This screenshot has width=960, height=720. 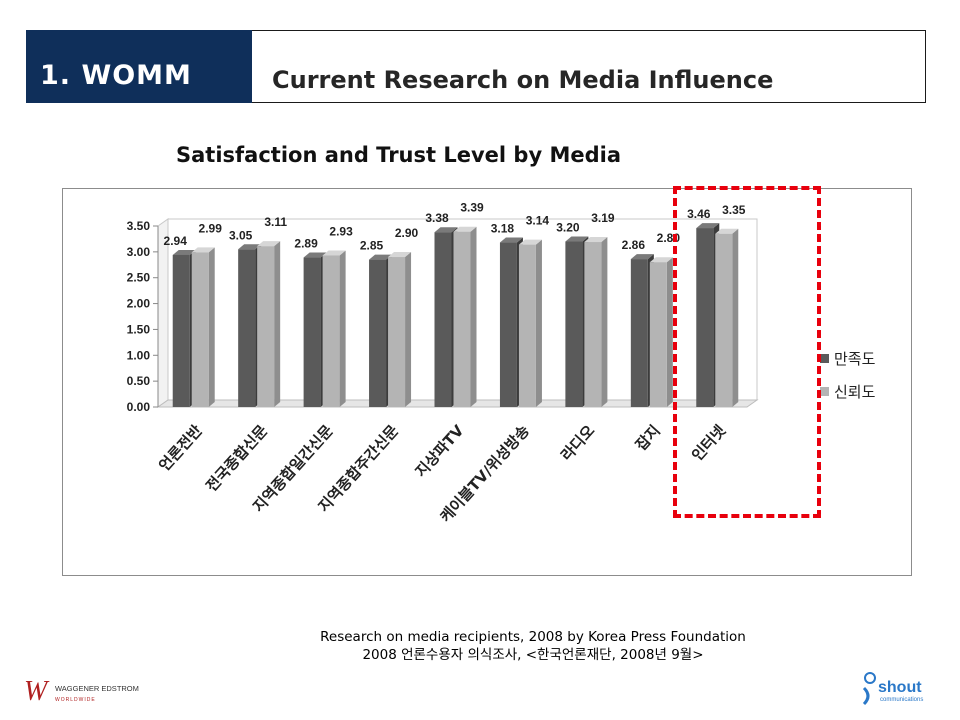 I want to click on y-tick-label: 2.50, so click(x=139, y=278).